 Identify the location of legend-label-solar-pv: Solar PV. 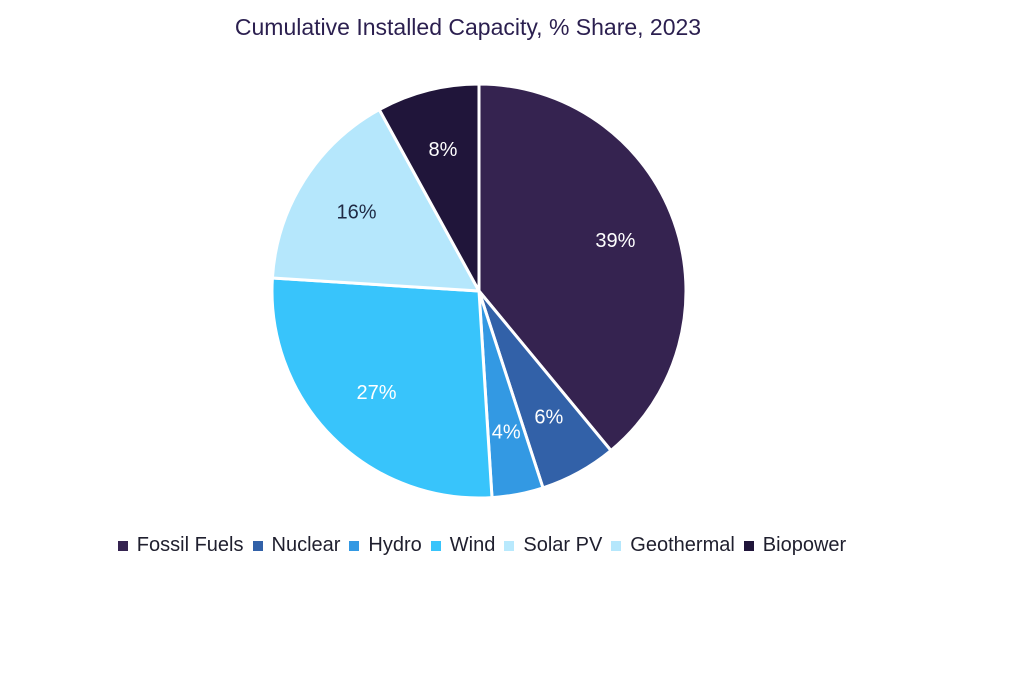
(563, 545).